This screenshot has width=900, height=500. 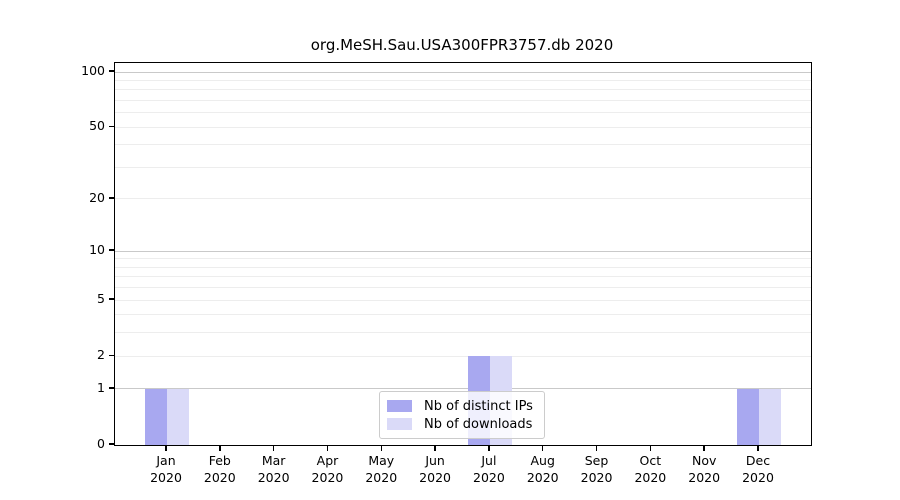 What do you see at coordinates (166, 469) in the screenshot?
I see `x-tick-label: Jan 2020` at bounding box center [166, 469].